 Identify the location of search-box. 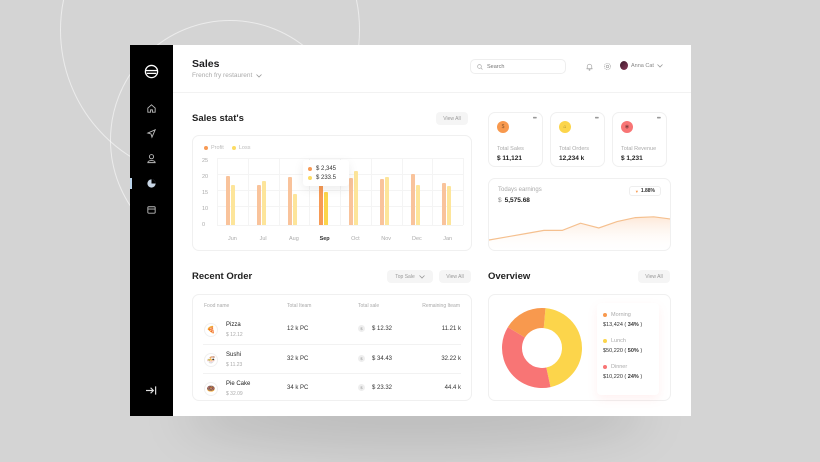
(518, 66).